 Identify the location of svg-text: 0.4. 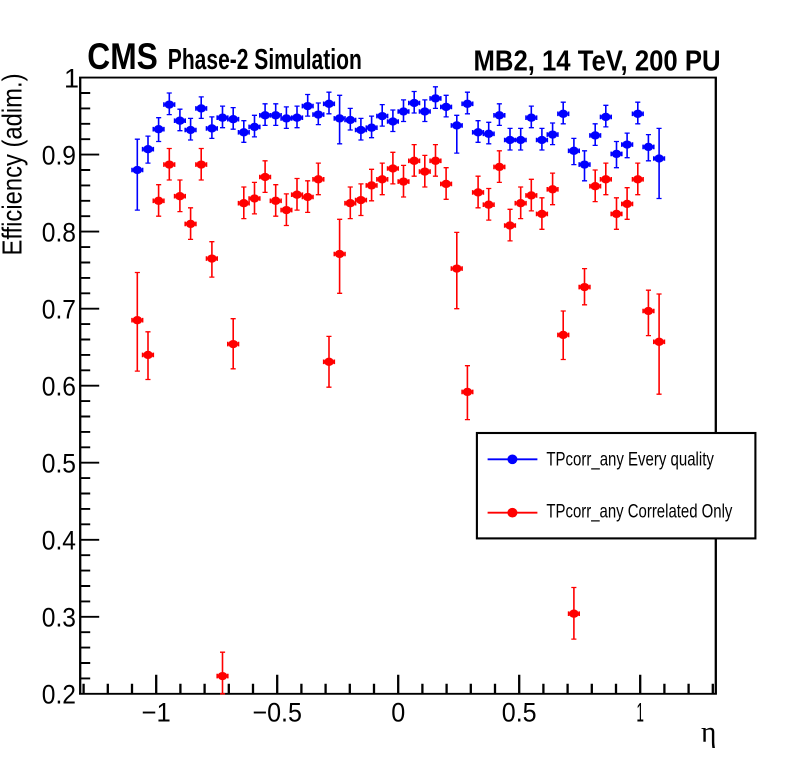
(59, 541).